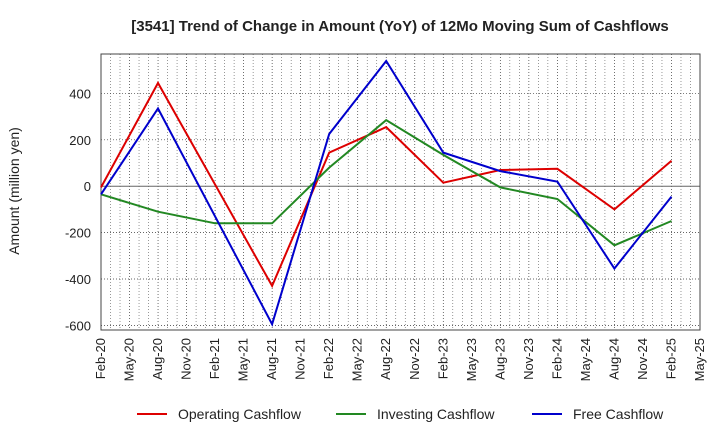 This screenshot has width=720, height=445. I want to click on x-tick-label: Aug-21, so click(271, 359).